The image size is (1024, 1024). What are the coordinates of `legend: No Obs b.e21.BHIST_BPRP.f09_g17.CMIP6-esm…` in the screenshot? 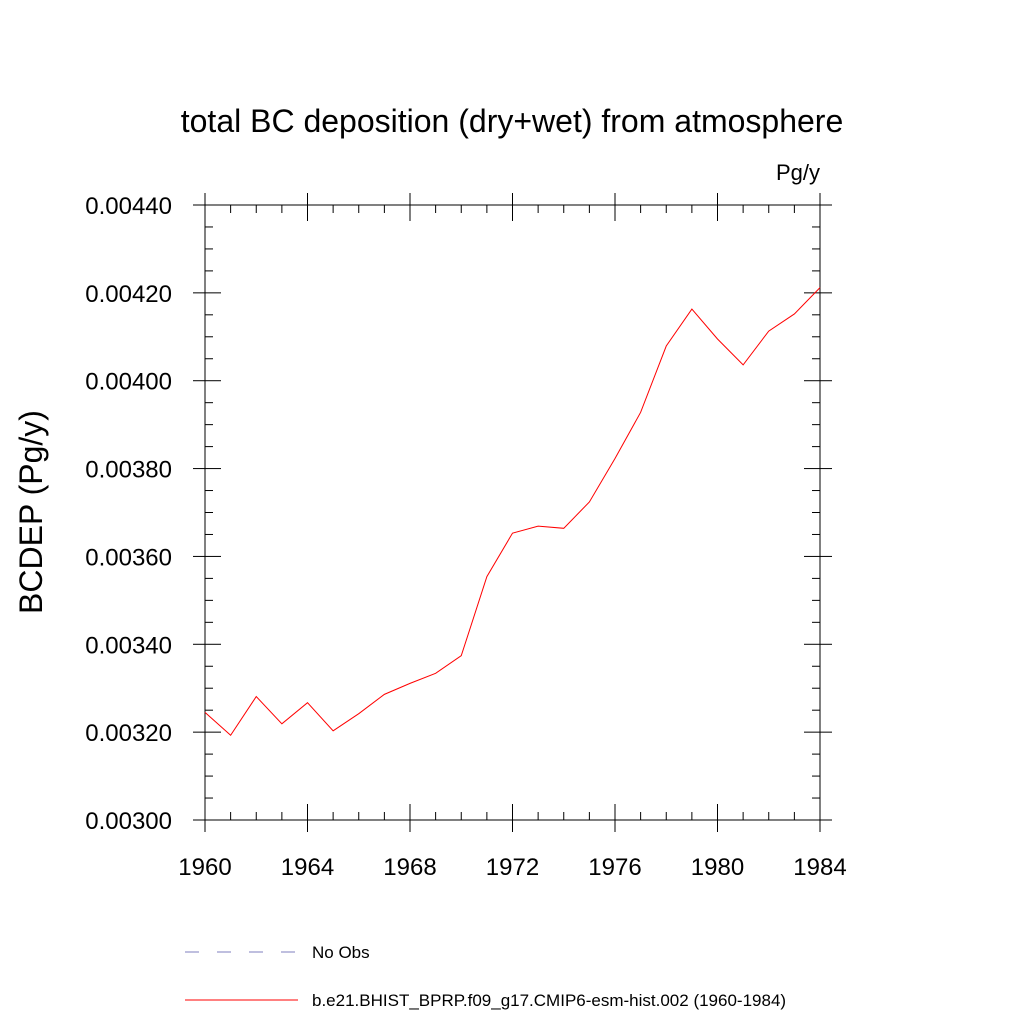 It's located at (485, 976).